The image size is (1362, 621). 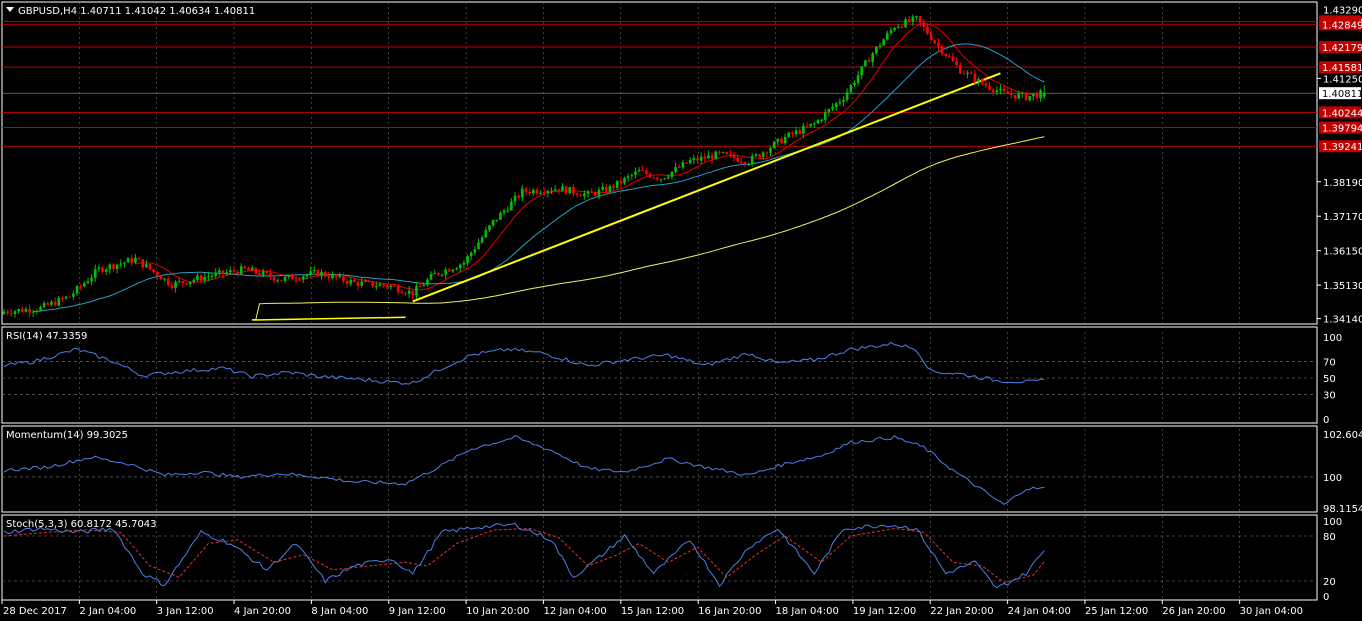 I want to click on momentum-header: Momentum(14) 99.3025, so click(x=67, y=435).